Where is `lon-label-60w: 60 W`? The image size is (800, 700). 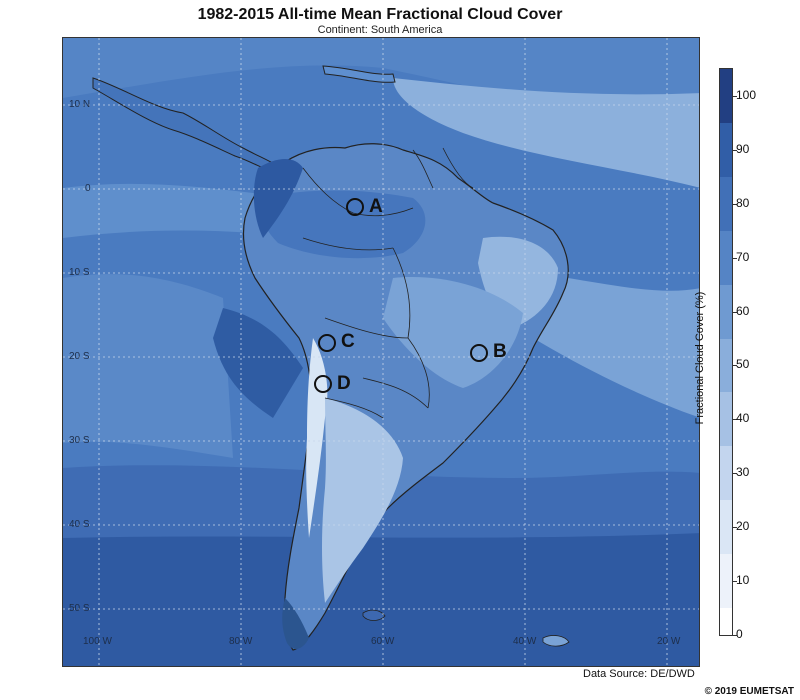 lon-label-60w: 60 W is located at coordinates (383, 641).